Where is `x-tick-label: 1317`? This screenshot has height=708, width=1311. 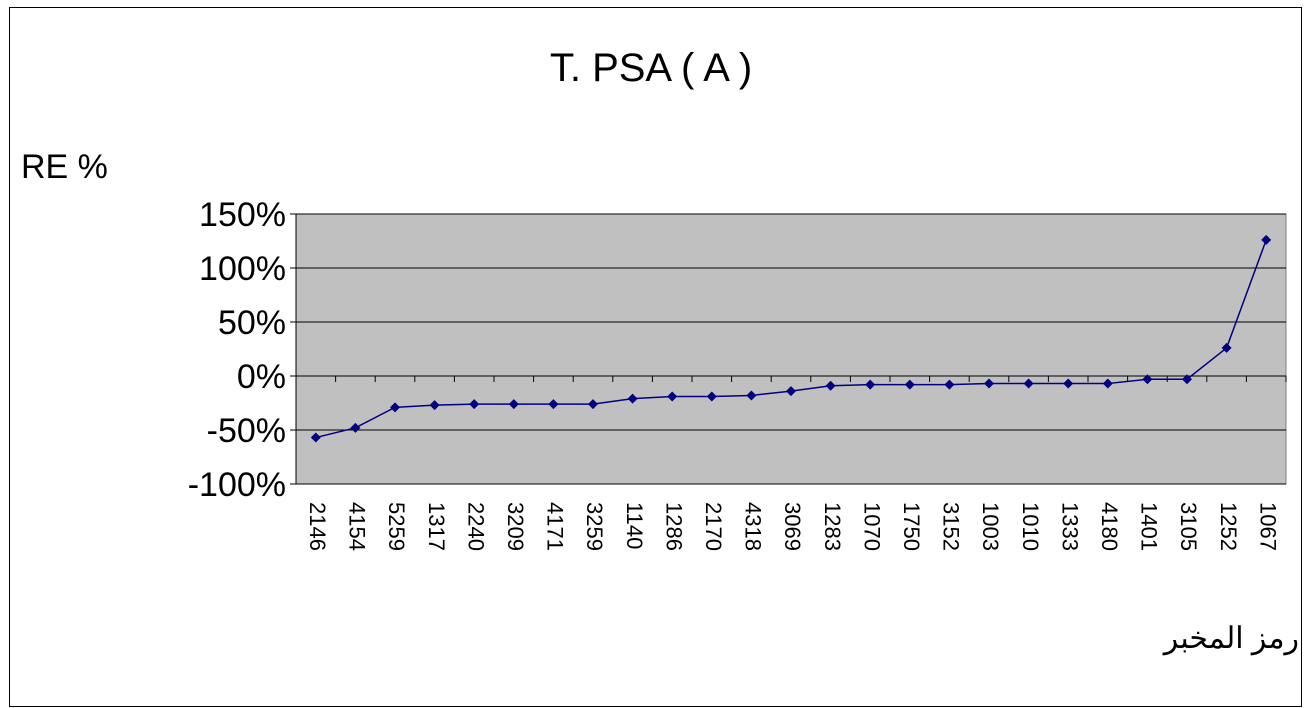 x-tick-label: 1317 is located at coordinates (436, 526).